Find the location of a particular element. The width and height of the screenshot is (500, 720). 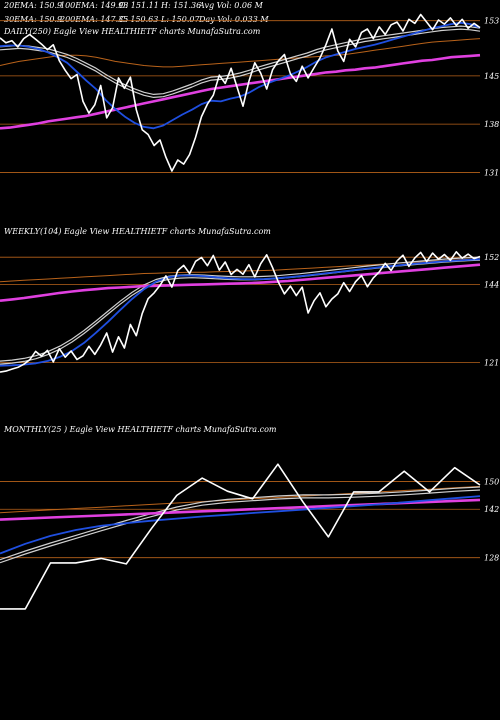

header-avg-vol: Avg Vol: 0.06 M is located at coordinates (231, 5).